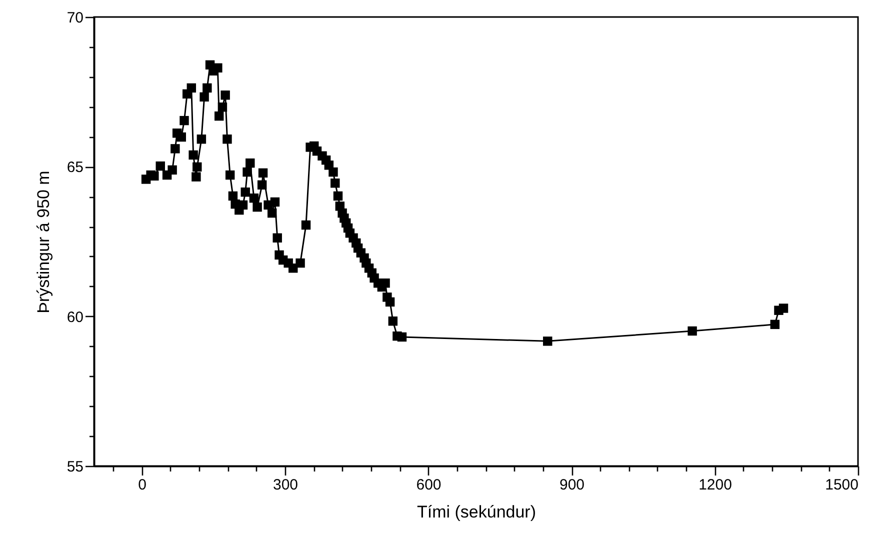 The width and height of the screenshot is (896, 539). Describe the element at coordinates (715, 485) in the screenshot. I see `x-tick-label: 1200` at that location.